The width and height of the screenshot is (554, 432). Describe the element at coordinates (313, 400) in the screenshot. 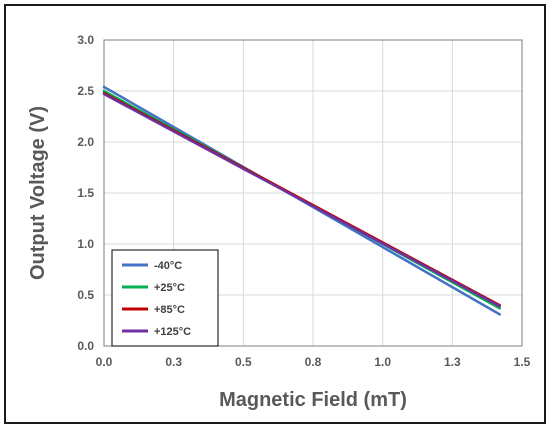

I see `x-axis-title: Magnetic Field (mT)` at that location.